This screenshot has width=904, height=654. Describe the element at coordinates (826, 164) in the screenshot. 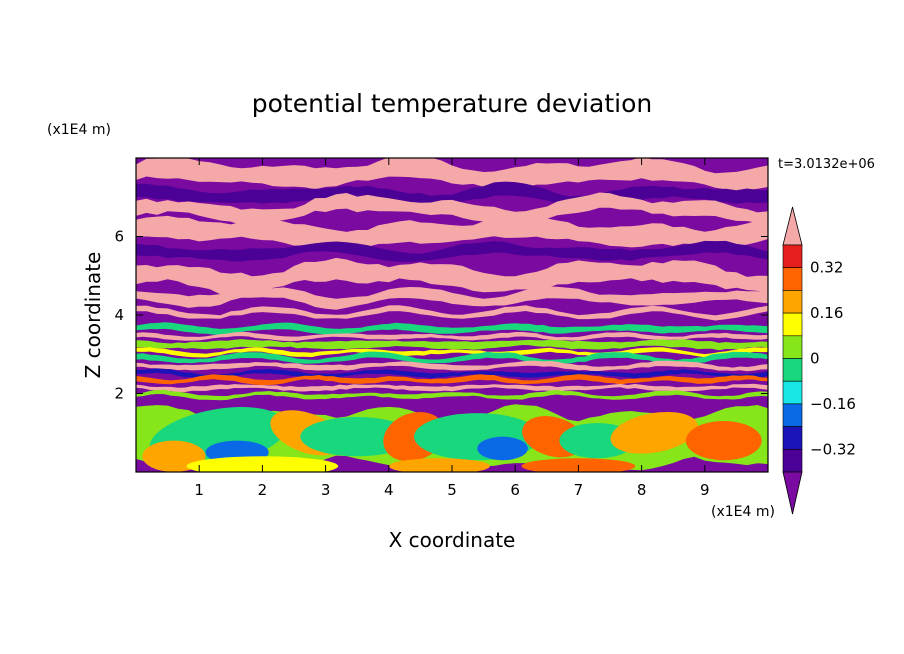

I see `time-label: t=3.0132e+06` at that location.